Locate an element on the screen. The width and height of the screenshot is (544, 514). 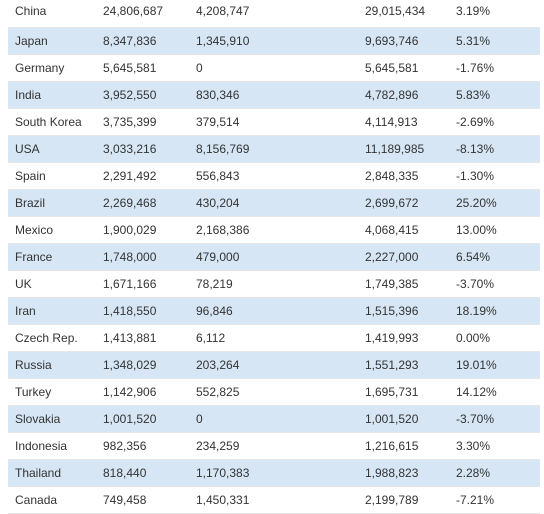
cell-country: Indonesia is located at coordinates (52, 446).